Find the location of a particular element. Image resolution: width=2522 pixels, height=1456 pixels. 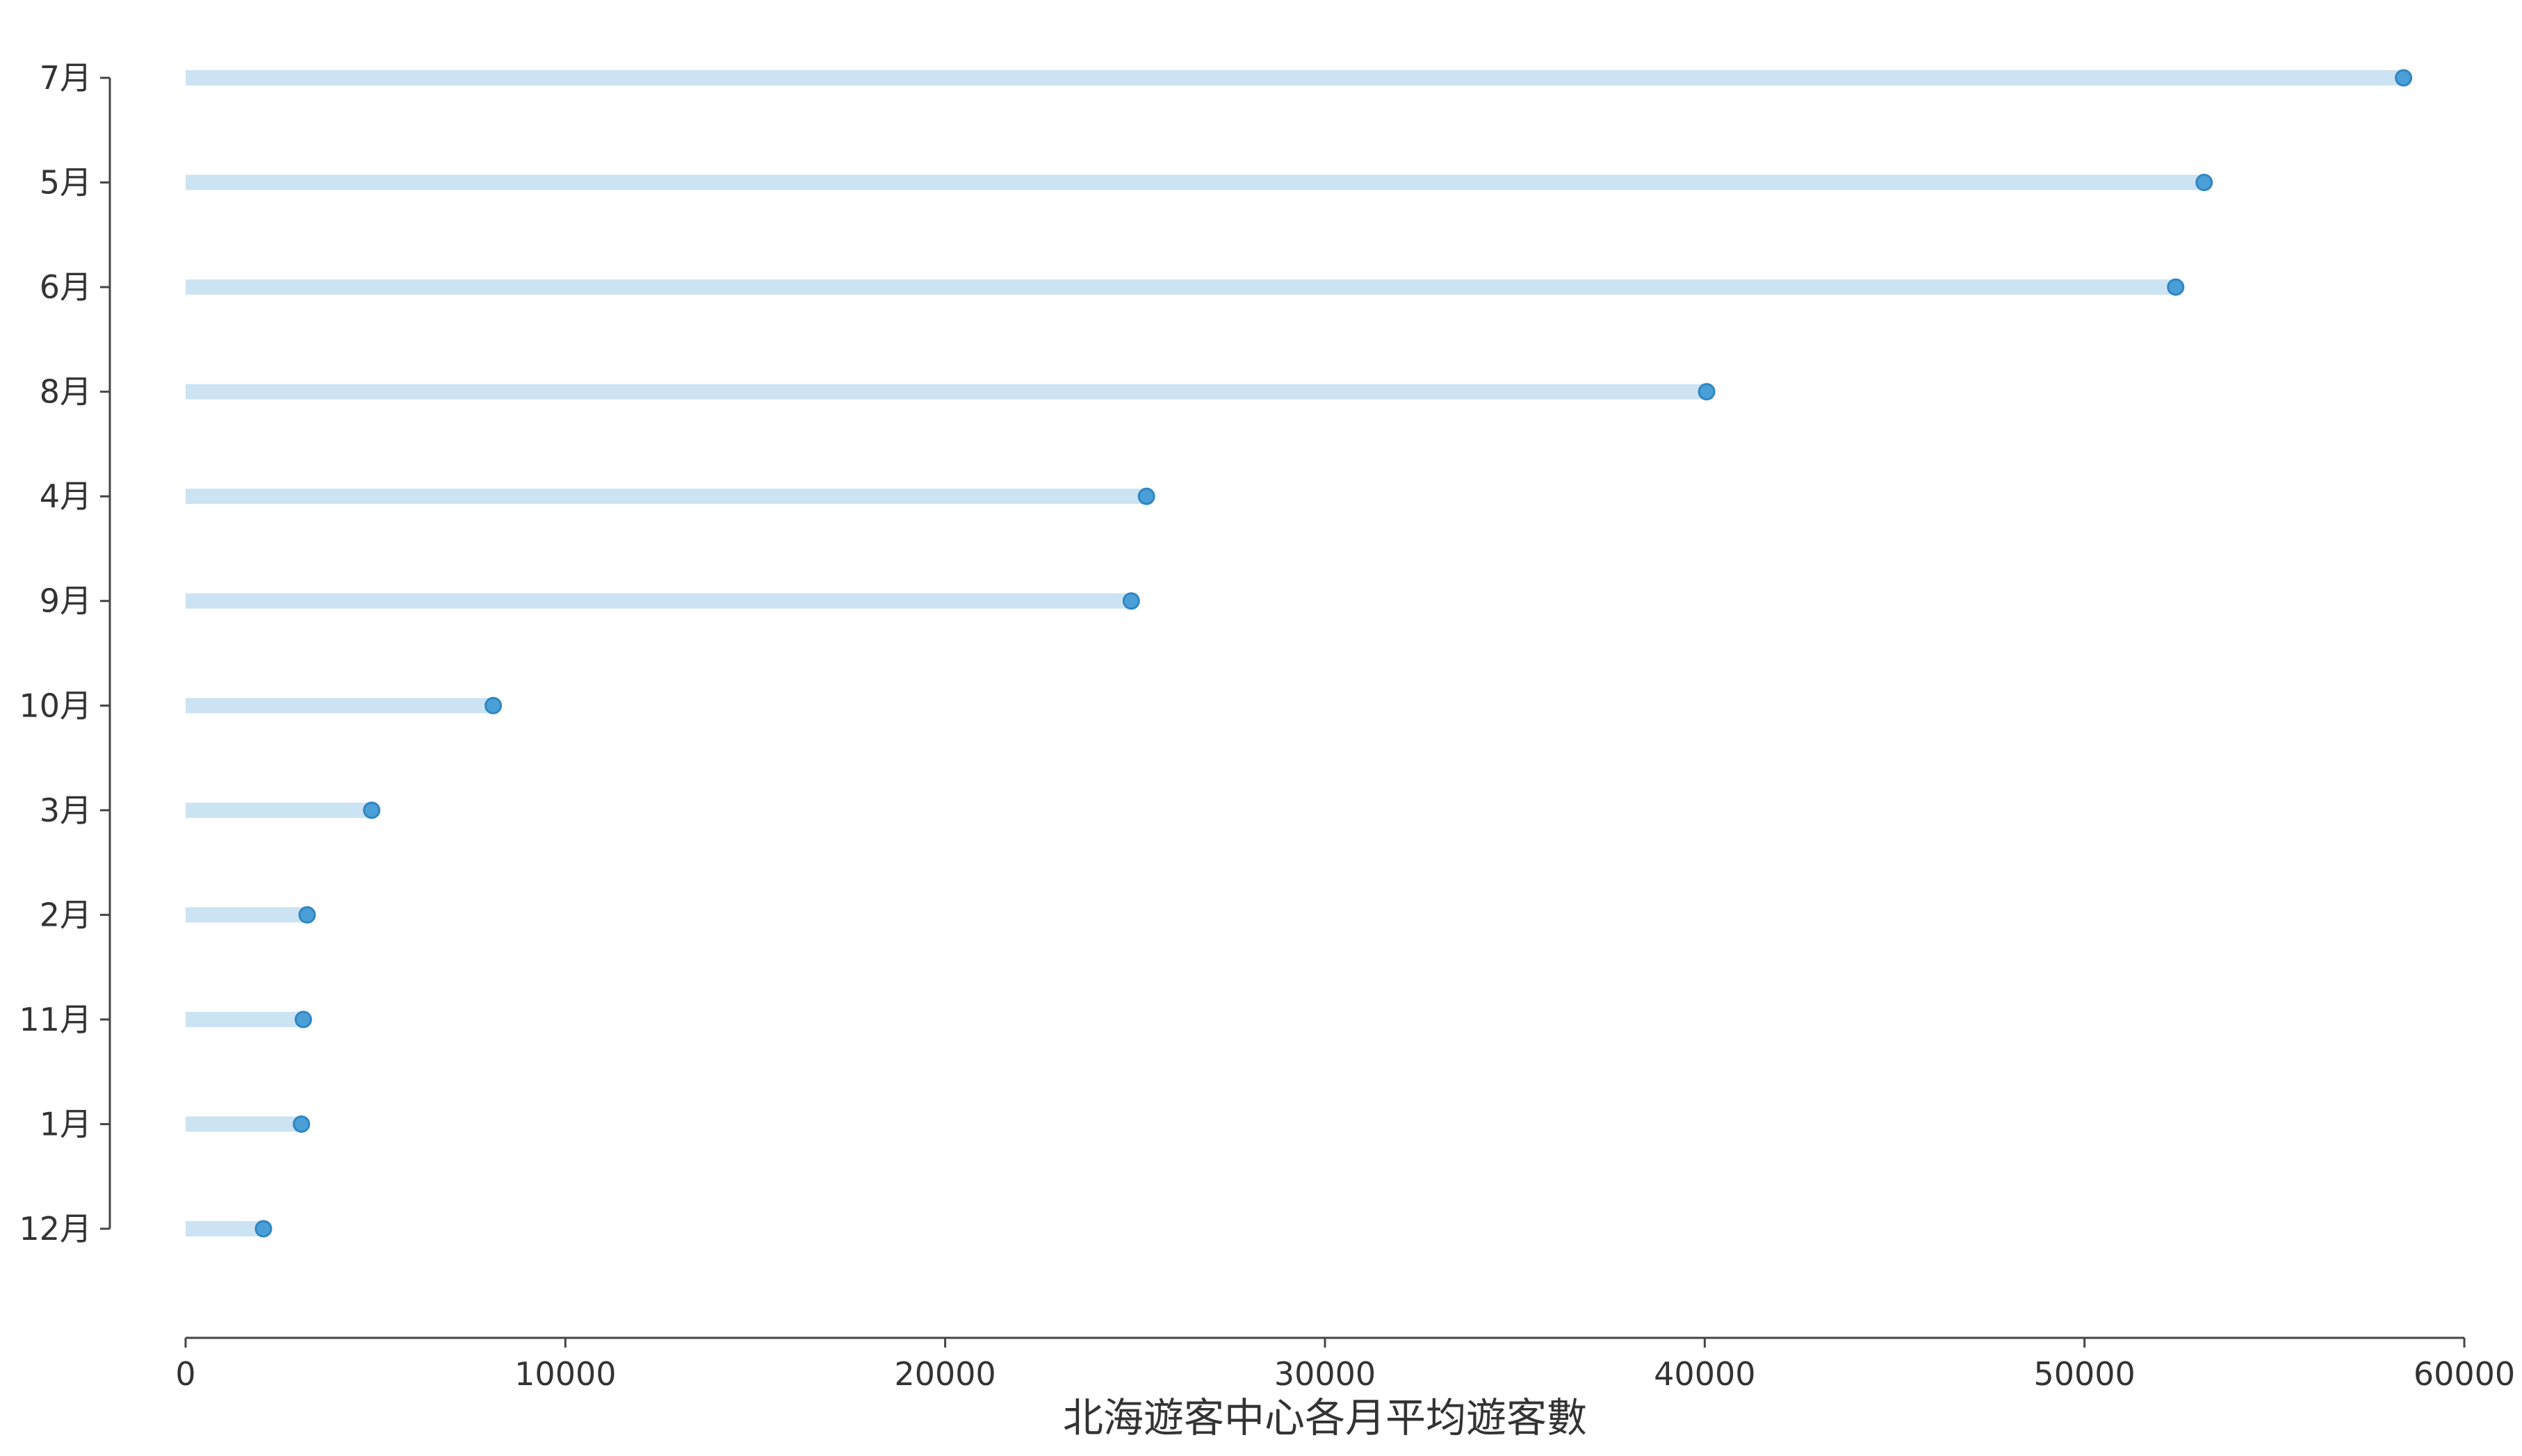

marker-11月 is located at coordinates (303, 1020).